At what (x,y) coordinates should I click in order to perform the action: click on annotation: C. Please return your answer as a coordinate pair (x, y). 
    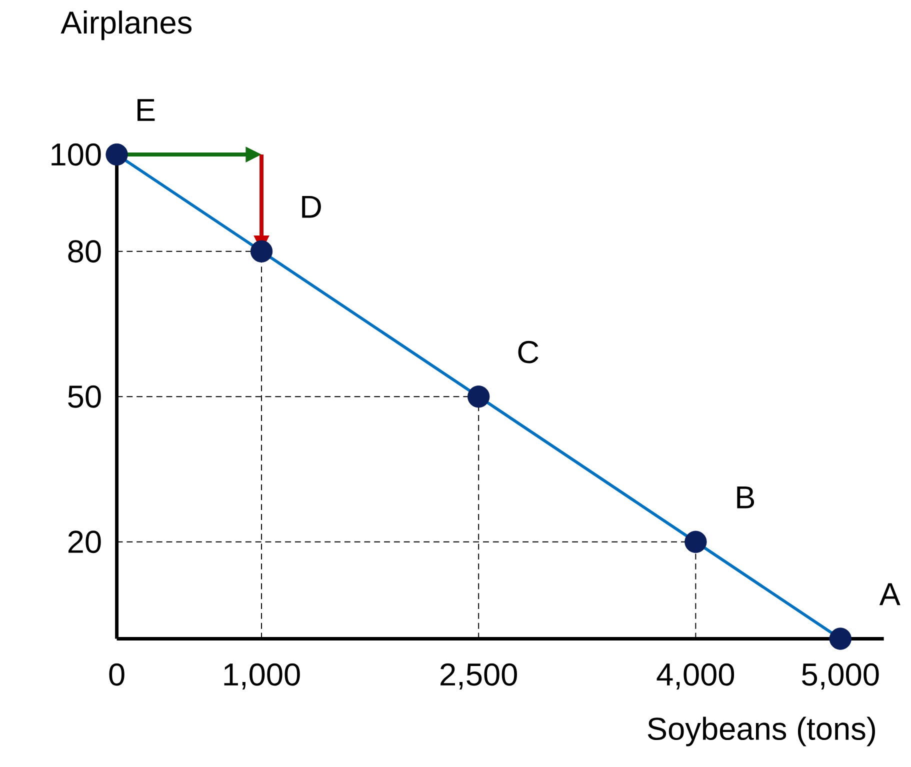
    Looking at the image, I should click on (528, 352).